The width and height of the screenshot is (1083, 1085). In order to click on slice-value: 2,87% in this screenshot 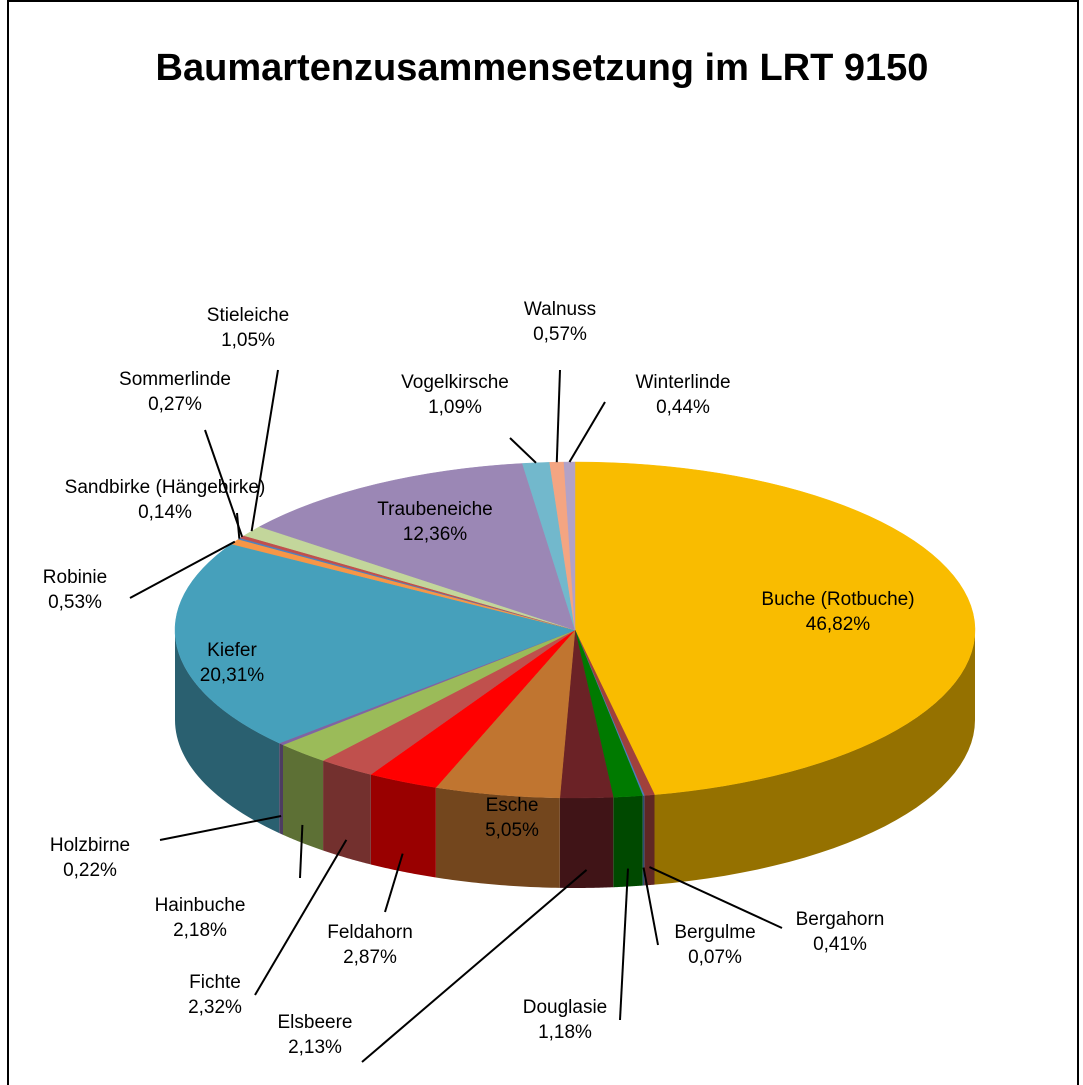, I will do `click(370, 957)`.